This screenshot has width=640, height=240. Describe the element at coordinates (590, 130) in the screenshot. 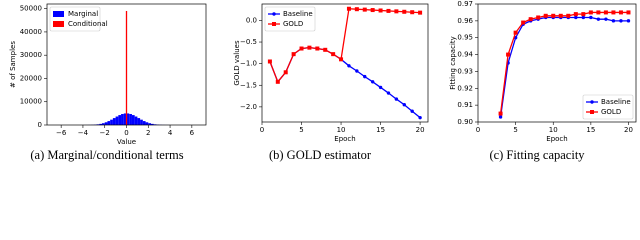

I see `x-tick-label: 15` at that location.